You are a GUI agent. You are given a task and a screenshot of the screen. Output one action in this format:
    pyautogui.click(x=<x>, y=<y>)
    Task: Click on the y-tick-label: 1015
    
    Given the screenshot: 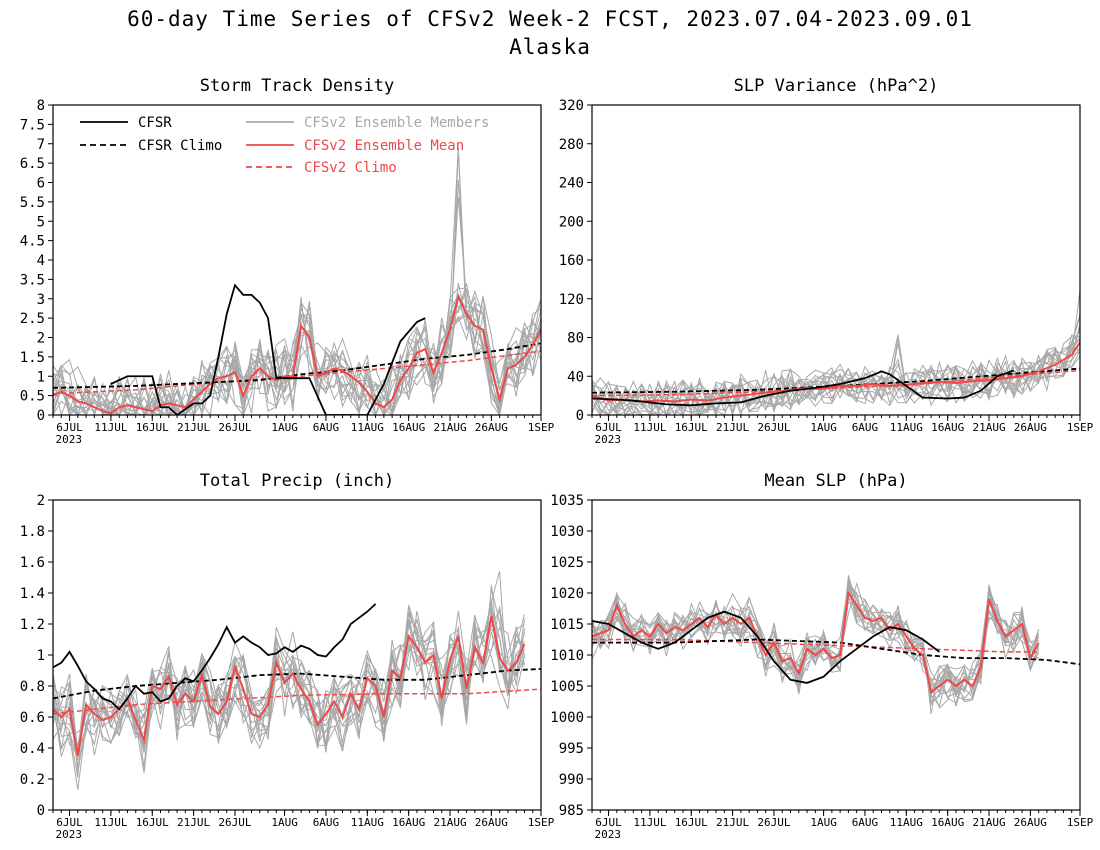 What is the action you would take?
    pyautogui.click(x=567, y=625)
    